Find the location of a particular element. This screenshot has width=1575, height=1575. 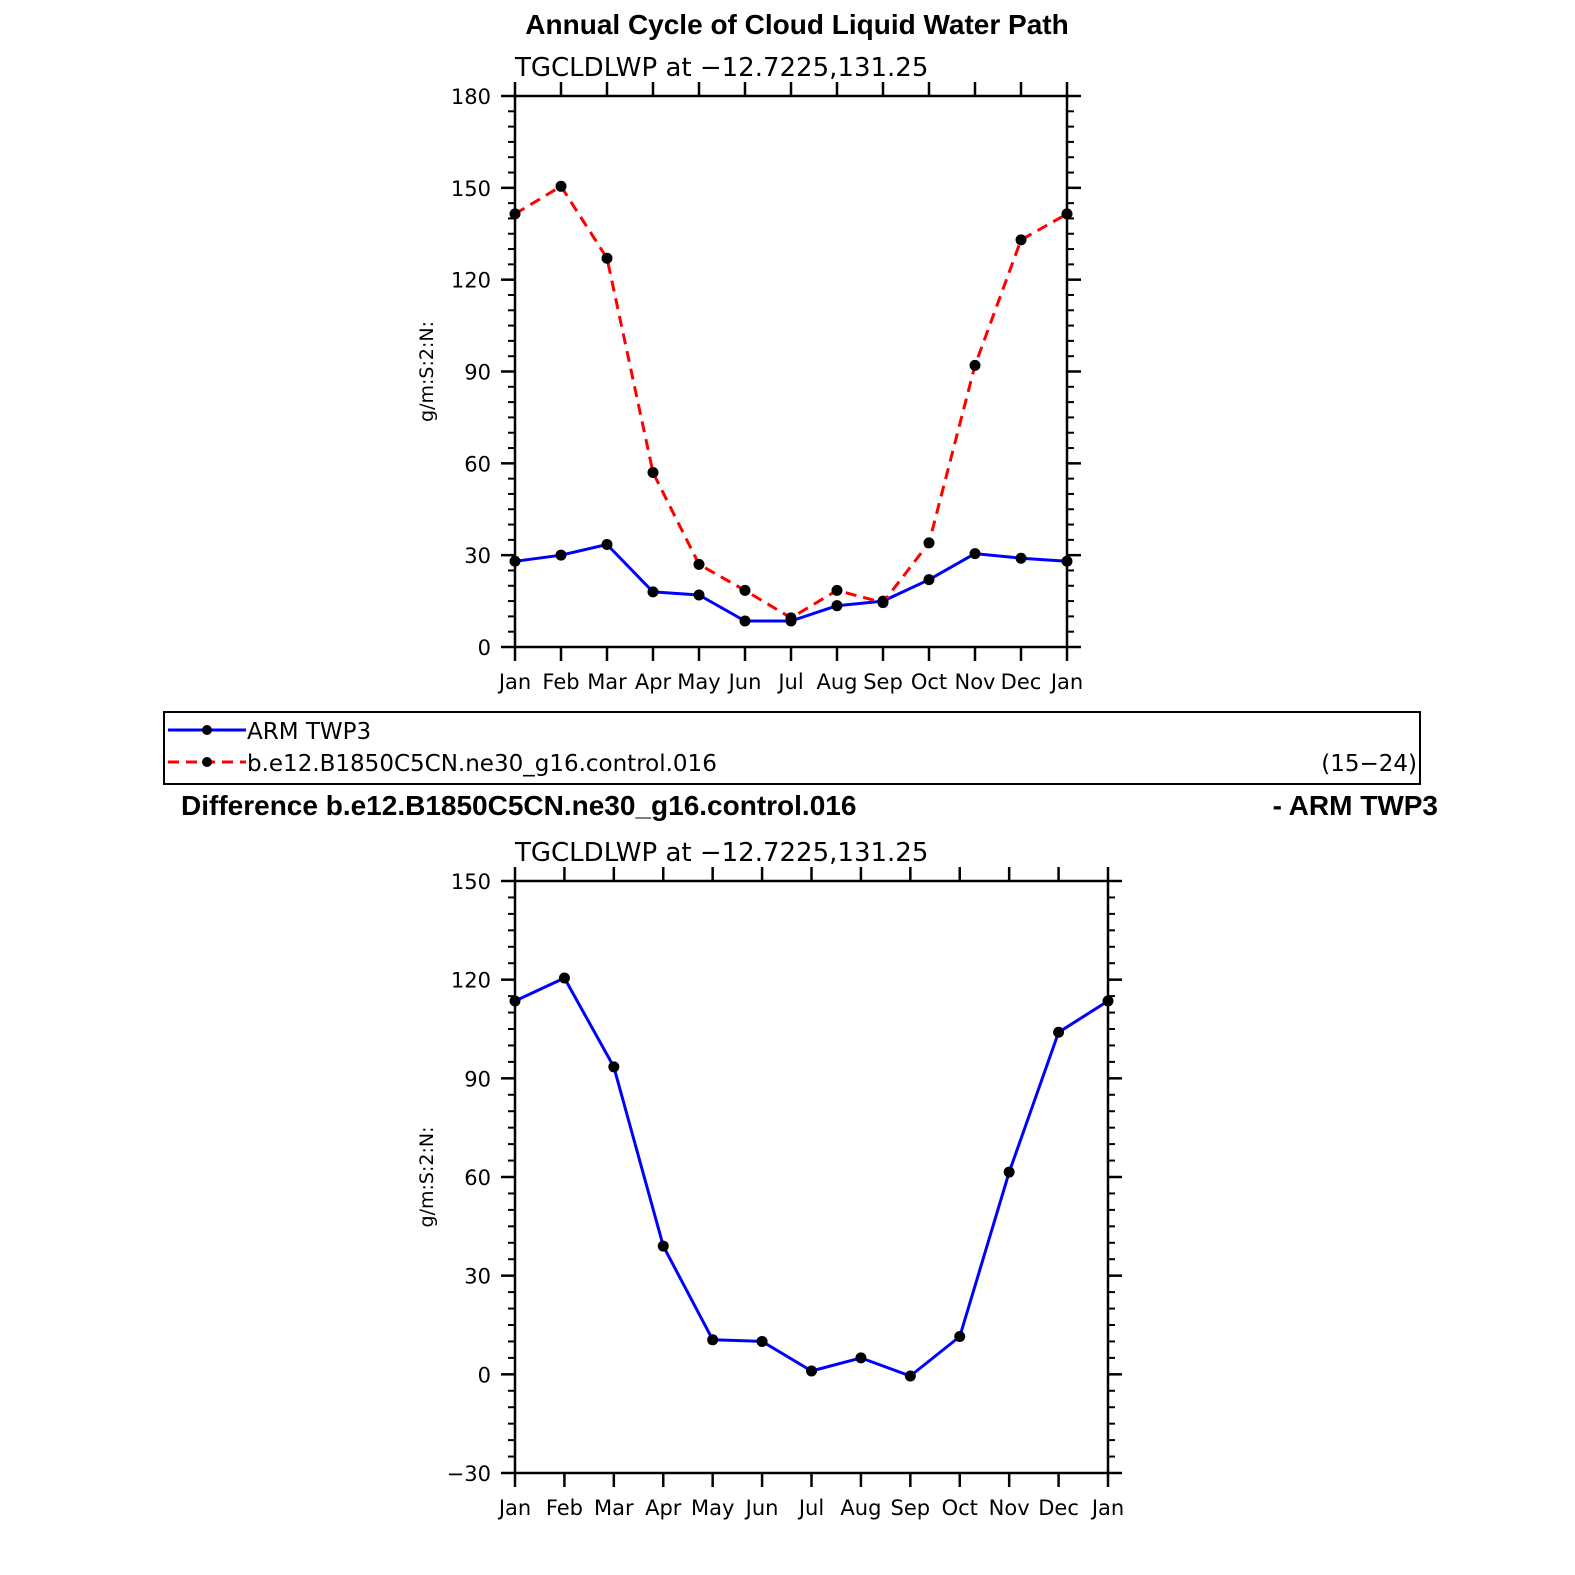

legend-label-arm: ARM TWP3 is located at coordinates (309, 732).